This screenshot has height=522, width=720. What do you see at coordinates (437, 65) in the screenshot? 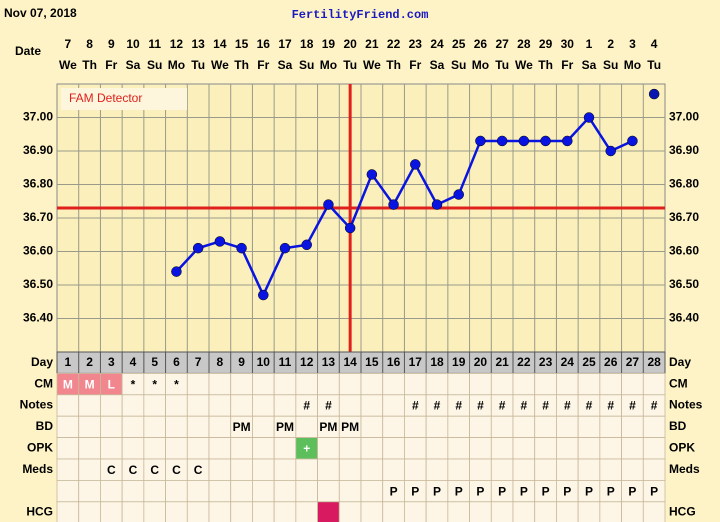
I see `weekday-label: Sa` at bounding box center [437, 65].